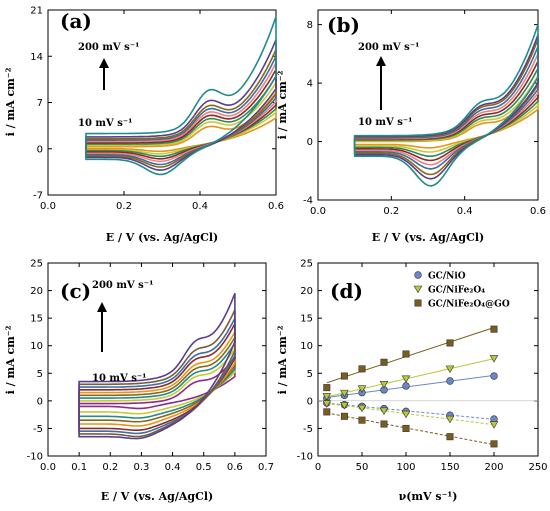  What do you see at coordinates (157, 496) in the screenshot?
I see `panel-c-x-axis-label: E / V (vs. Ag/AgCl)` at bounding box center [157, 496].